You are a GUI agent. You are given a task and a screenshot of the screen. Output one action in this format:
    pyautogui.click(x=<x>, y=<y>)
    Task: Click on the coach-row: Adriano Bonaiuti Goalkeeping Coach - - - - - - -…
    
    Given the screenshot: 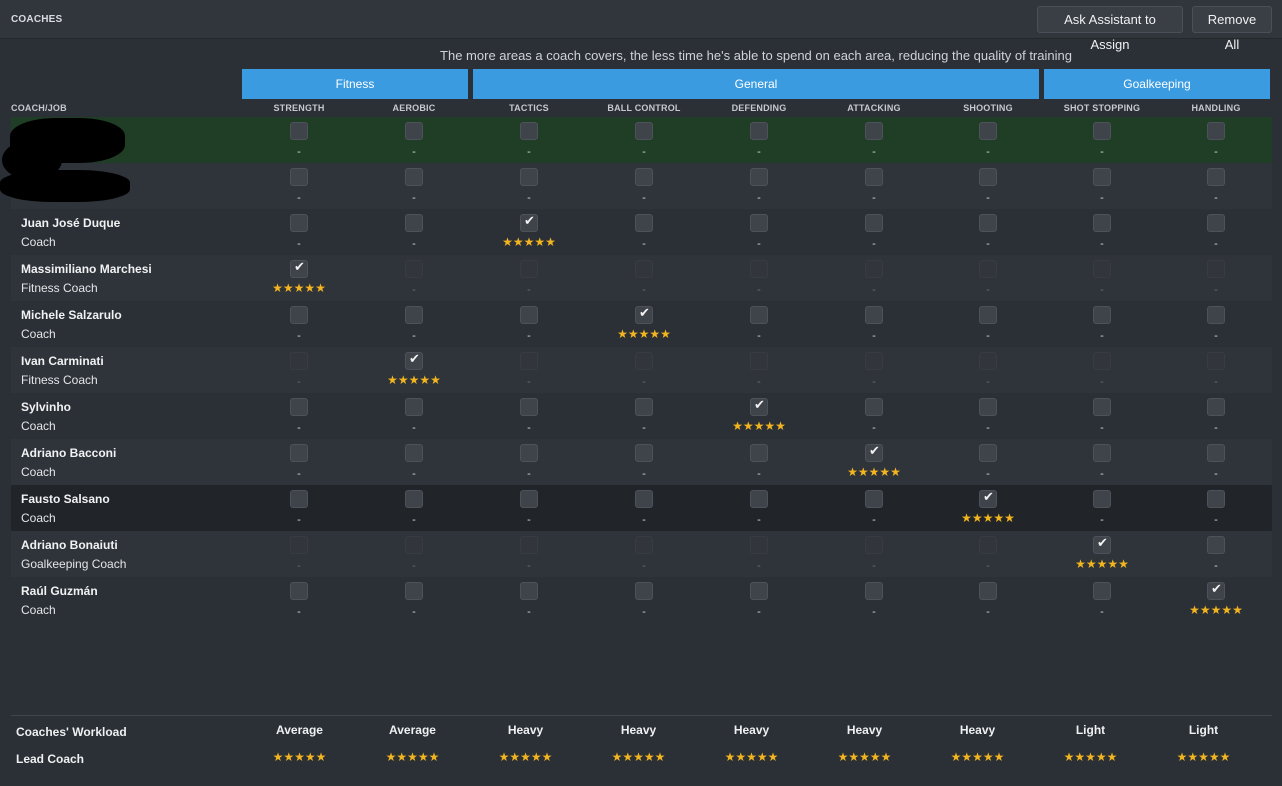 What is the action you would take?
    pyautogui.click(x=641, y=554)
    